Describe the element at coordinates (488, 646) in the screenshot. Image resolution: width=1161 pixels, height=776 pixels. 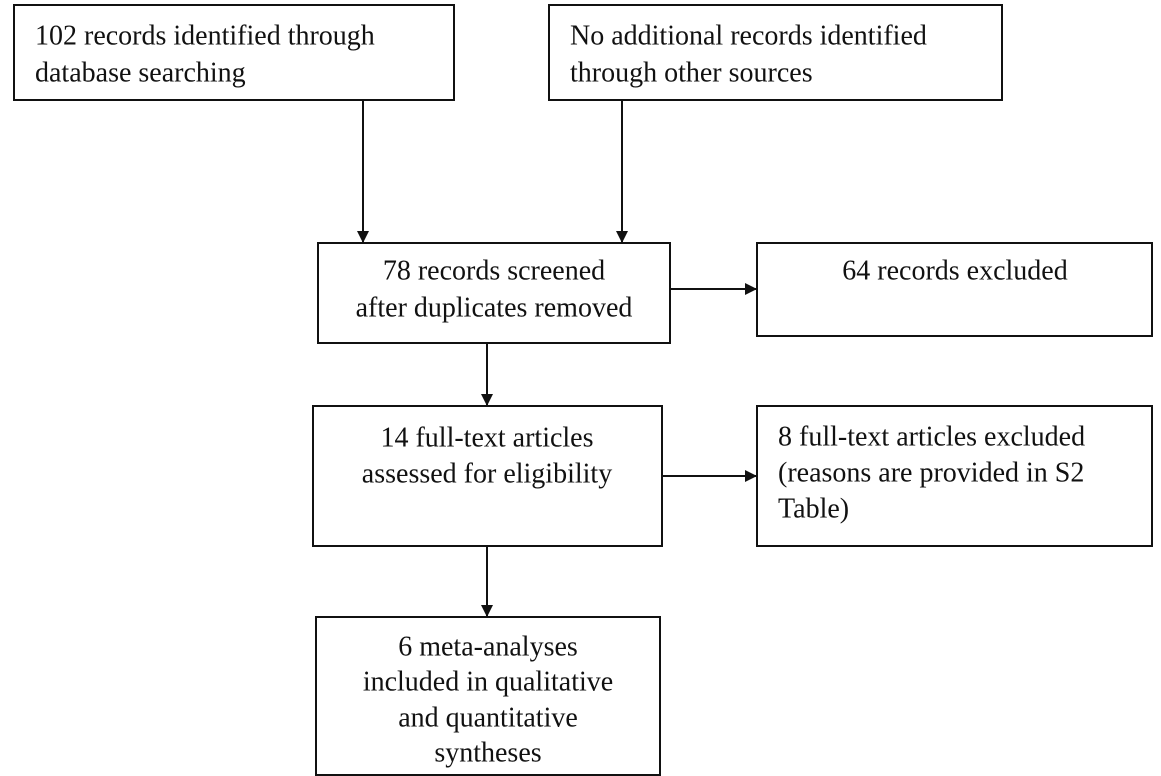
I see `node-text: 6 meta-analyses` at that location.